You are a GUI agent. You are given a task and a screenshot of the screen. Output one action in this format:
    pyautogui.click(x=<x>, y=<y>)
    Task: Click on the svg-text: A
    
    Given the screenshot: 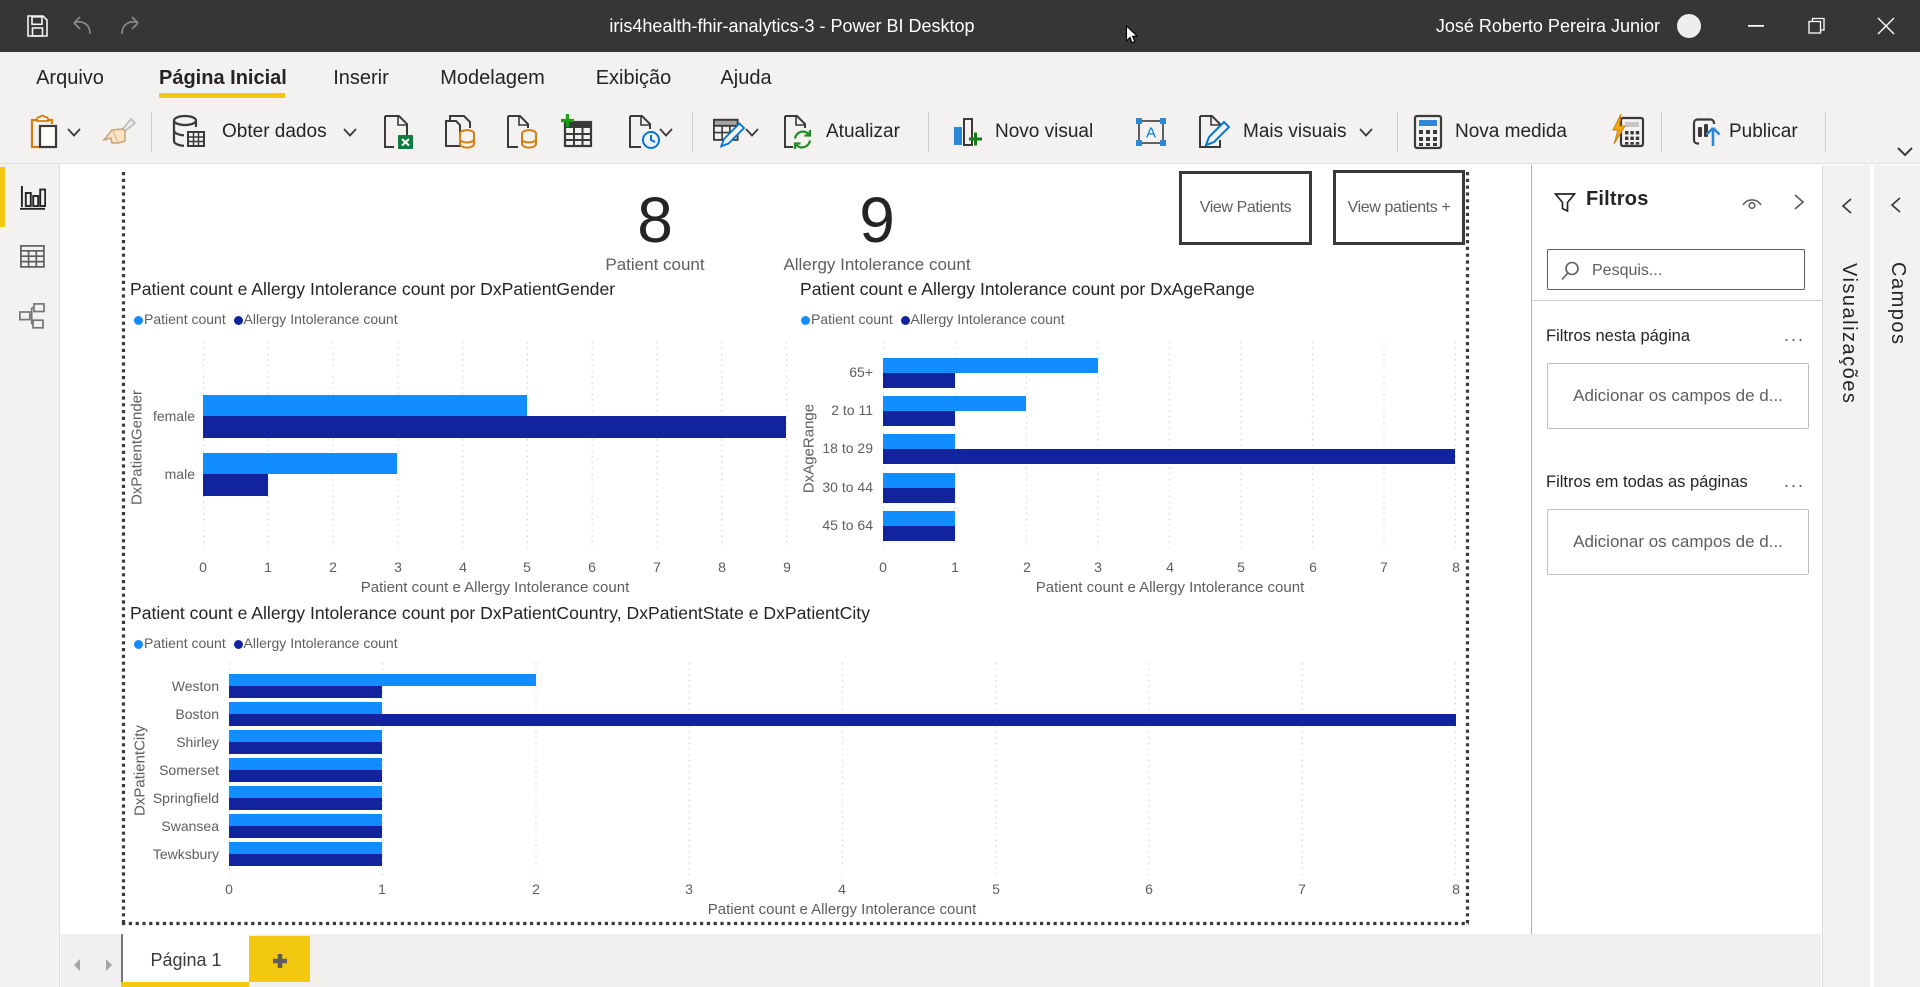 What is the action you would take?
    pyautogui.click(x=1151, y=133)
    